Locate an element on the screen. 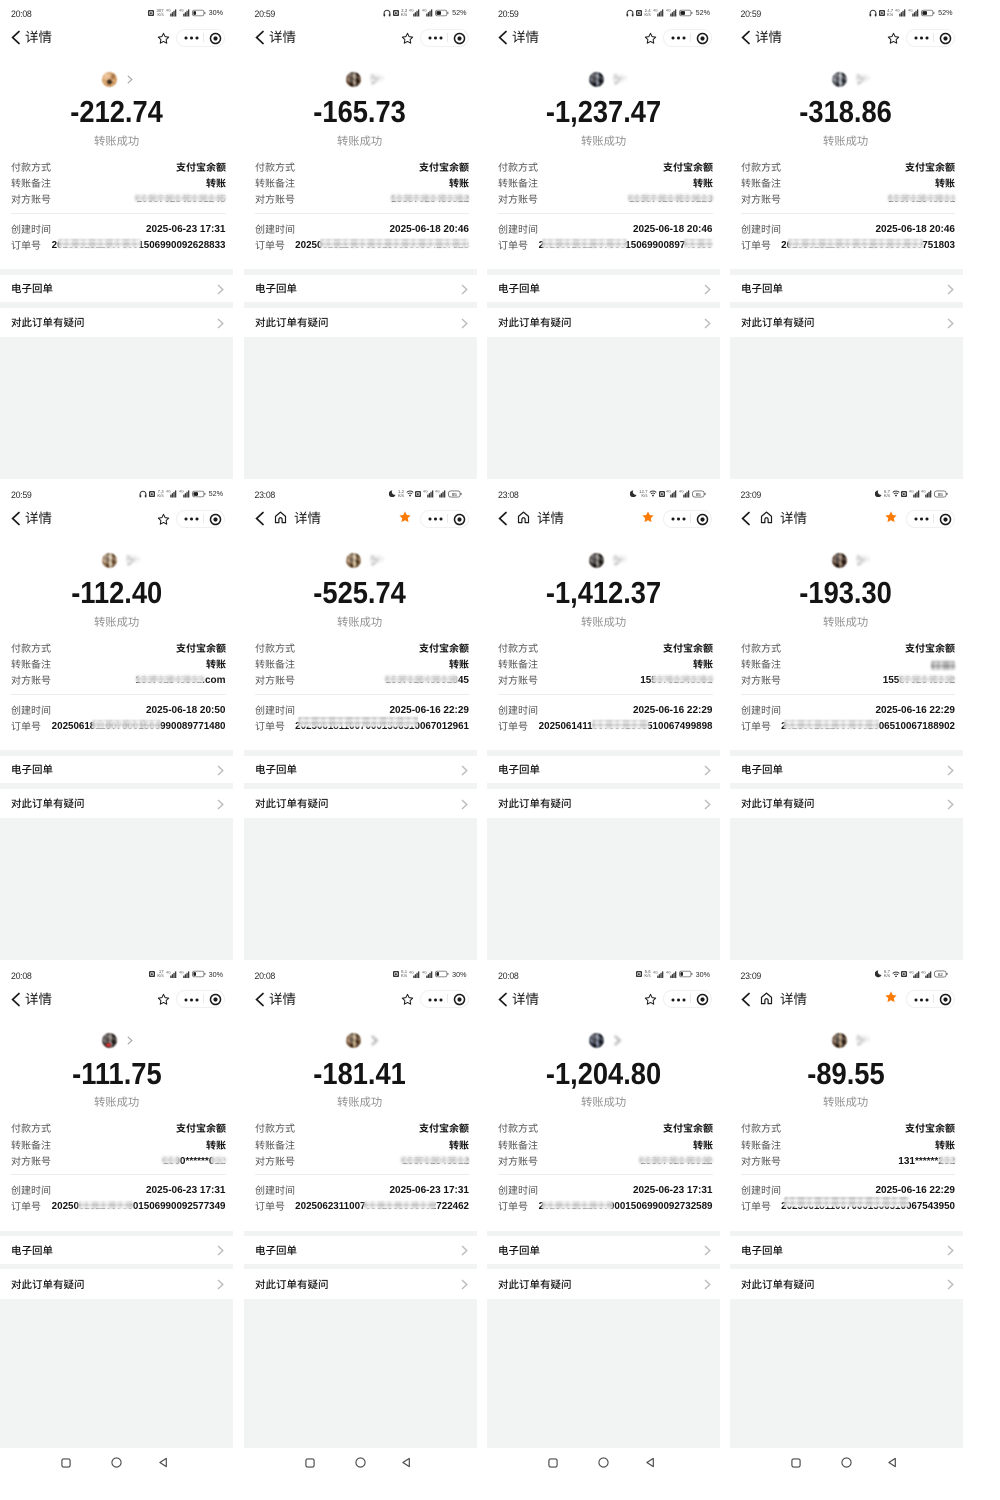  svg-text: 62 is located at coordinates (941, 974).